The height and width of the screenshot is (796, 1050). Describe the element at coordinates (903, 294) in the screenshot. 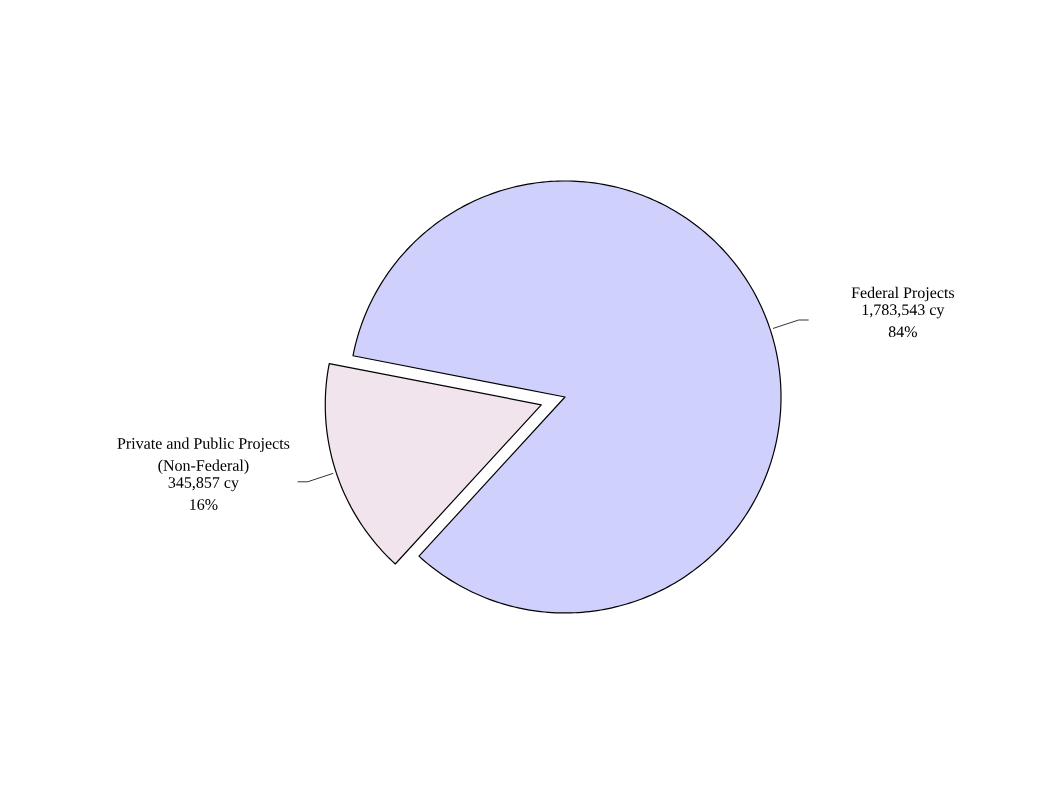

I see `slice-label: Federal Projects` at that location.